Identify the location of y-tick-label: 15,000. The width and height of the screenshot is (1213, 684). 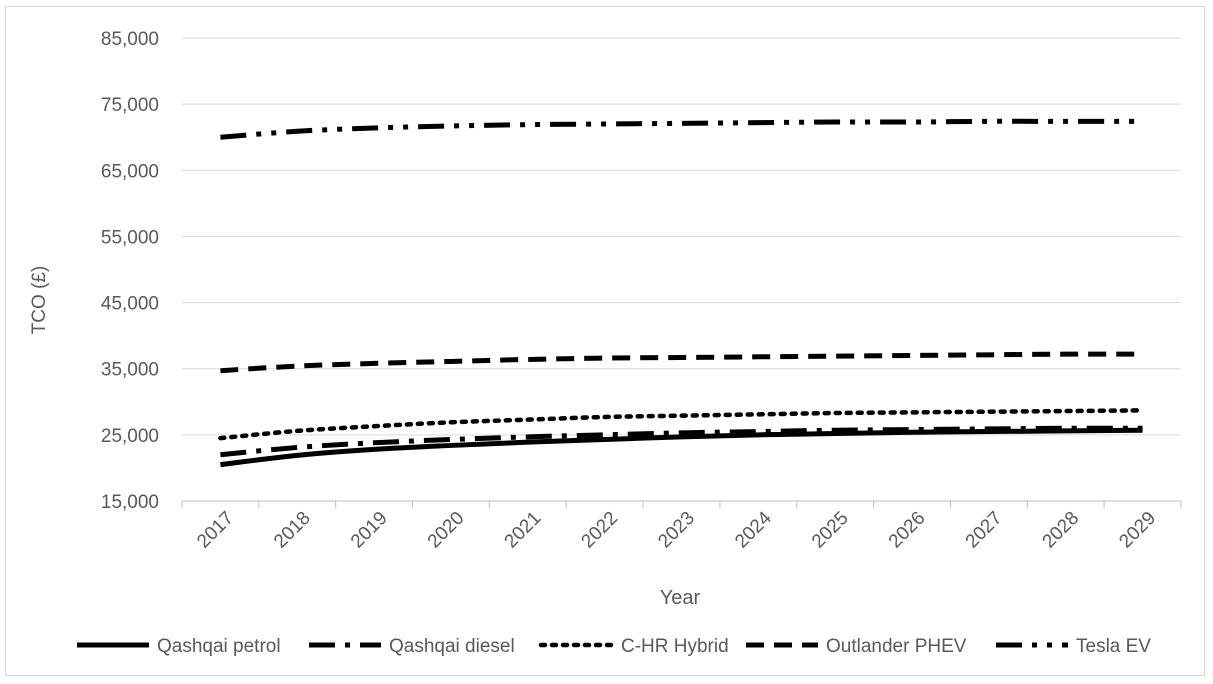
(130, 502).